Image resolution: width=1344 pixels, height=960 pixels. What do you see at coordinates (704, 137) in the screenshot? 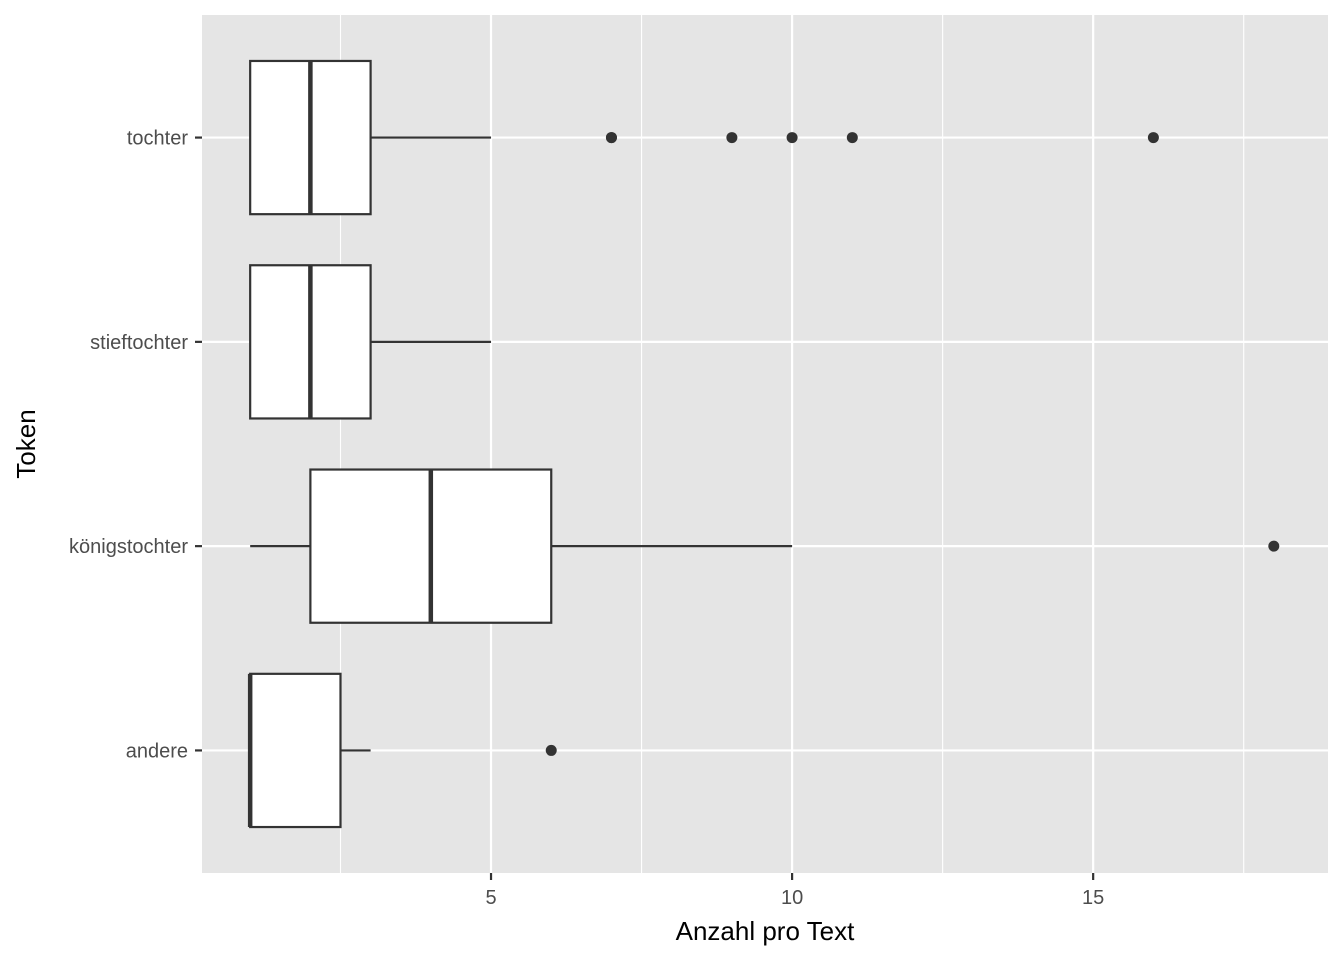
I see `box-tochter` at bounding box center [704, 137].